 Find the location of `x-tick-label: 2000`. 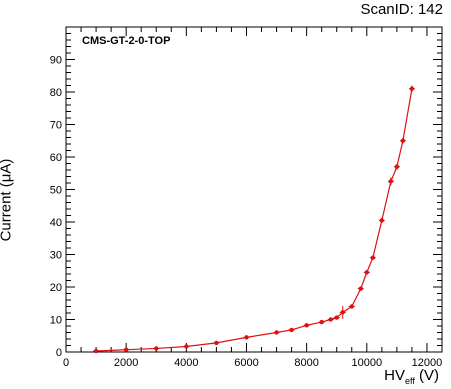

x-tick-label: 2000 is located at coordinates (126, 363).